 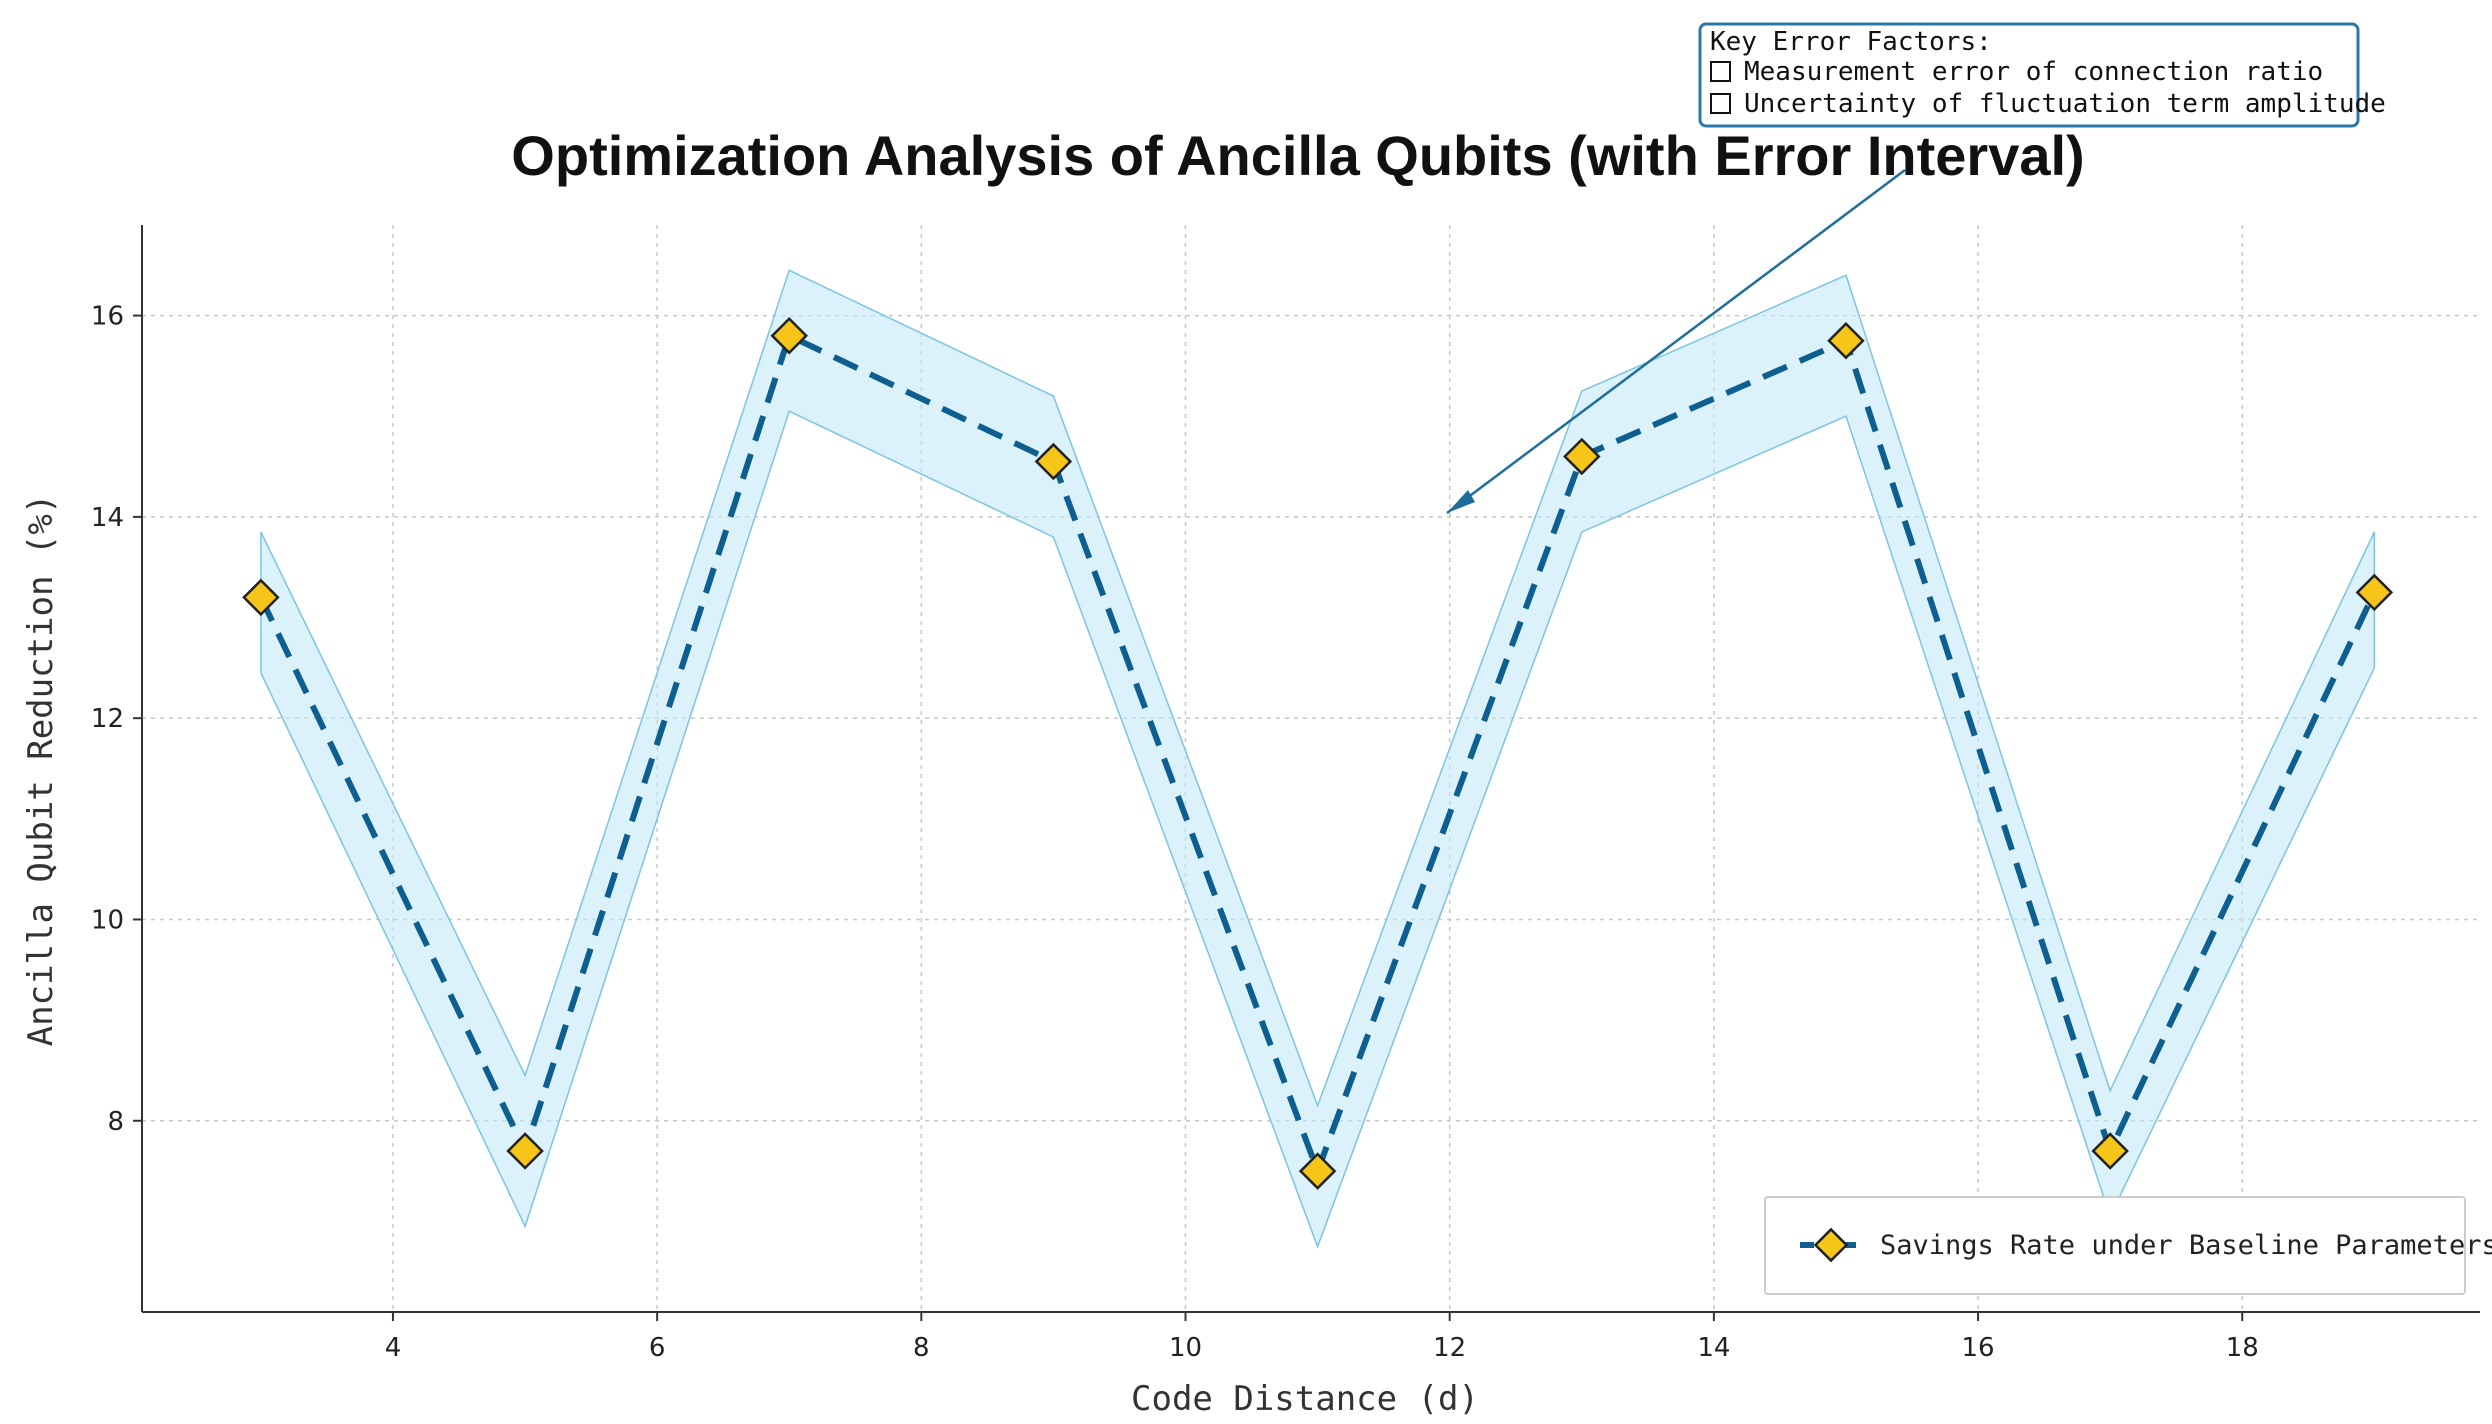 What do you see at coordinates (107, 719) in the screenshot?
I see `y-tick-label: 12` at bounding box center [107, 719].